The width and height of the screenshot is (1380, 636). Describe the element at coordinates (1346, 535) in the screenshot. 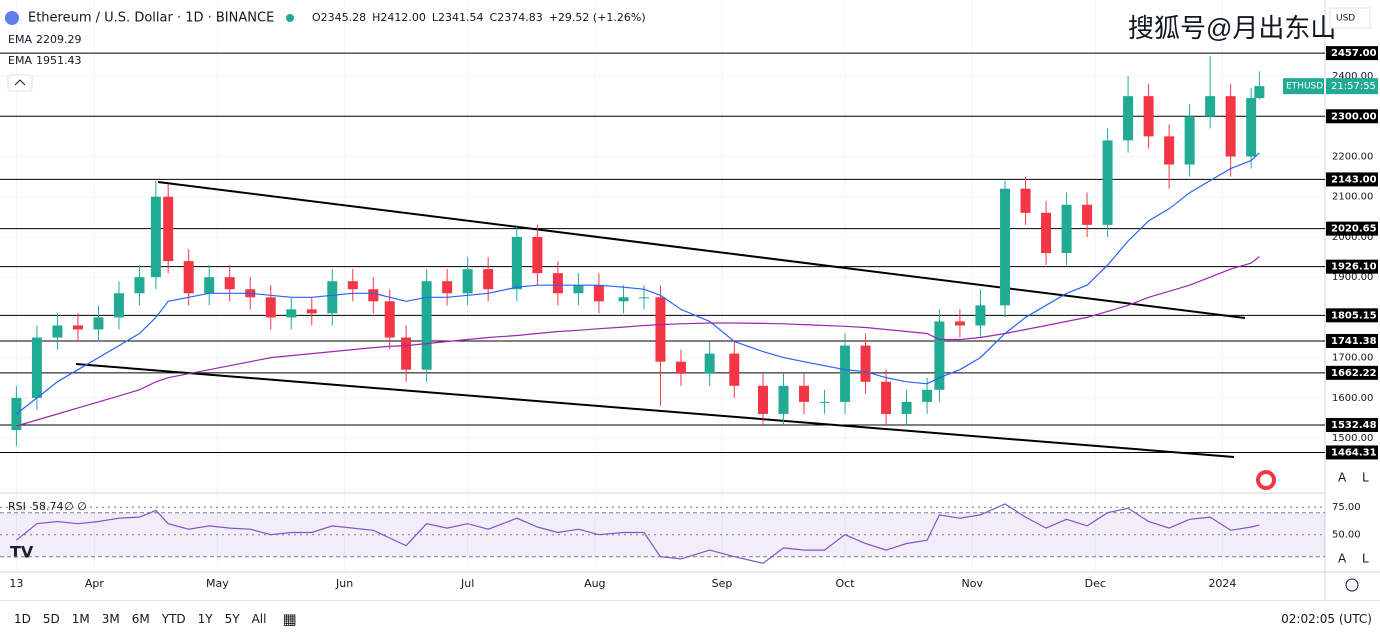

I see `rsi-tick-label: 50.00` at that location.